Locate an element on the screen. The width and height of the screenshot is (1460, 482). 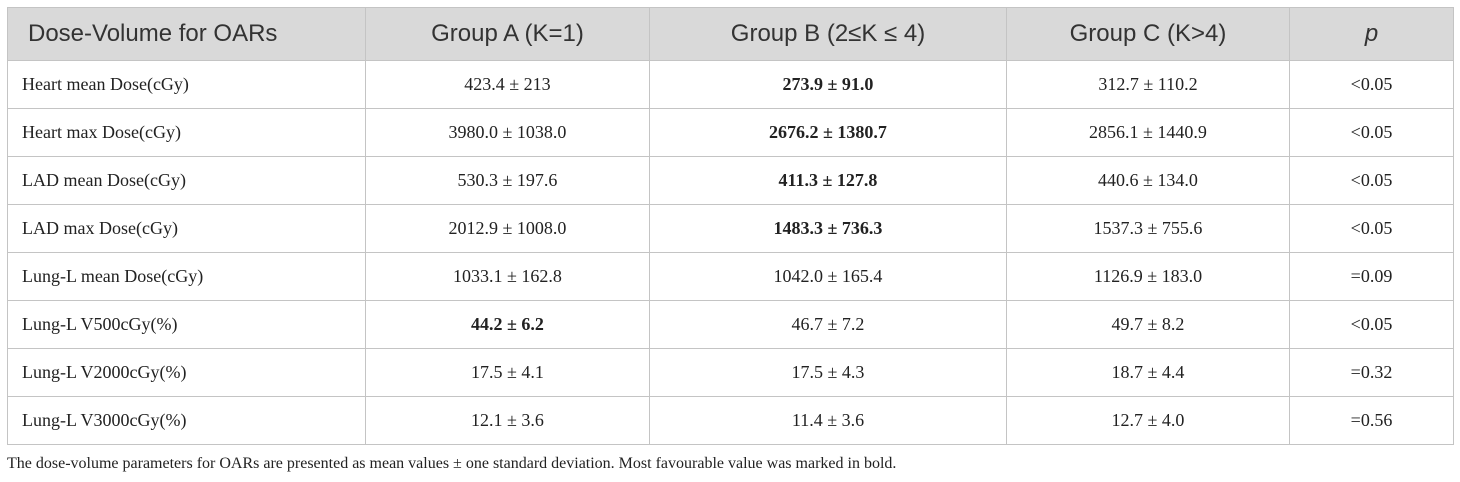
group-a-value: 2012.9 ± 1008.0 is located at coordinates (507, 228).